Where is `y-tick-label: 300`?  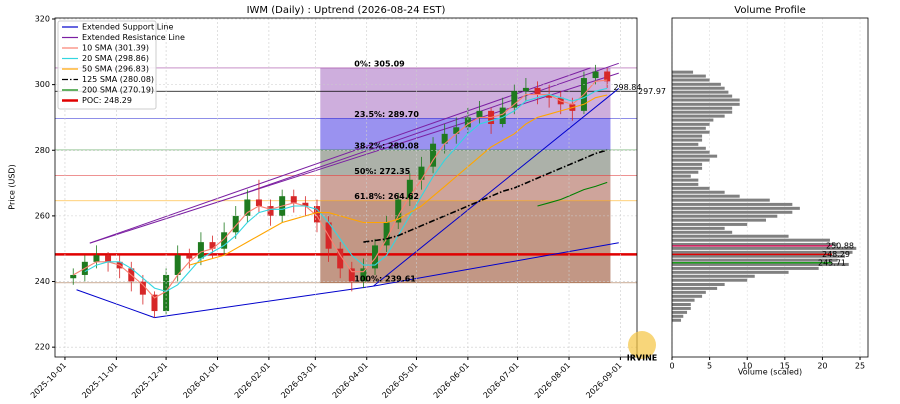 y-tick-label: 300 is located at coordinates (42, 84).